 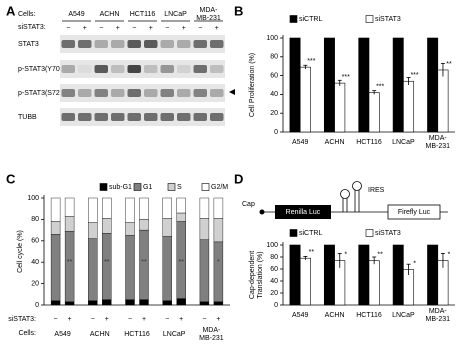 I want to click on renilla: Renilla Luc, so click(x=303, y=212).